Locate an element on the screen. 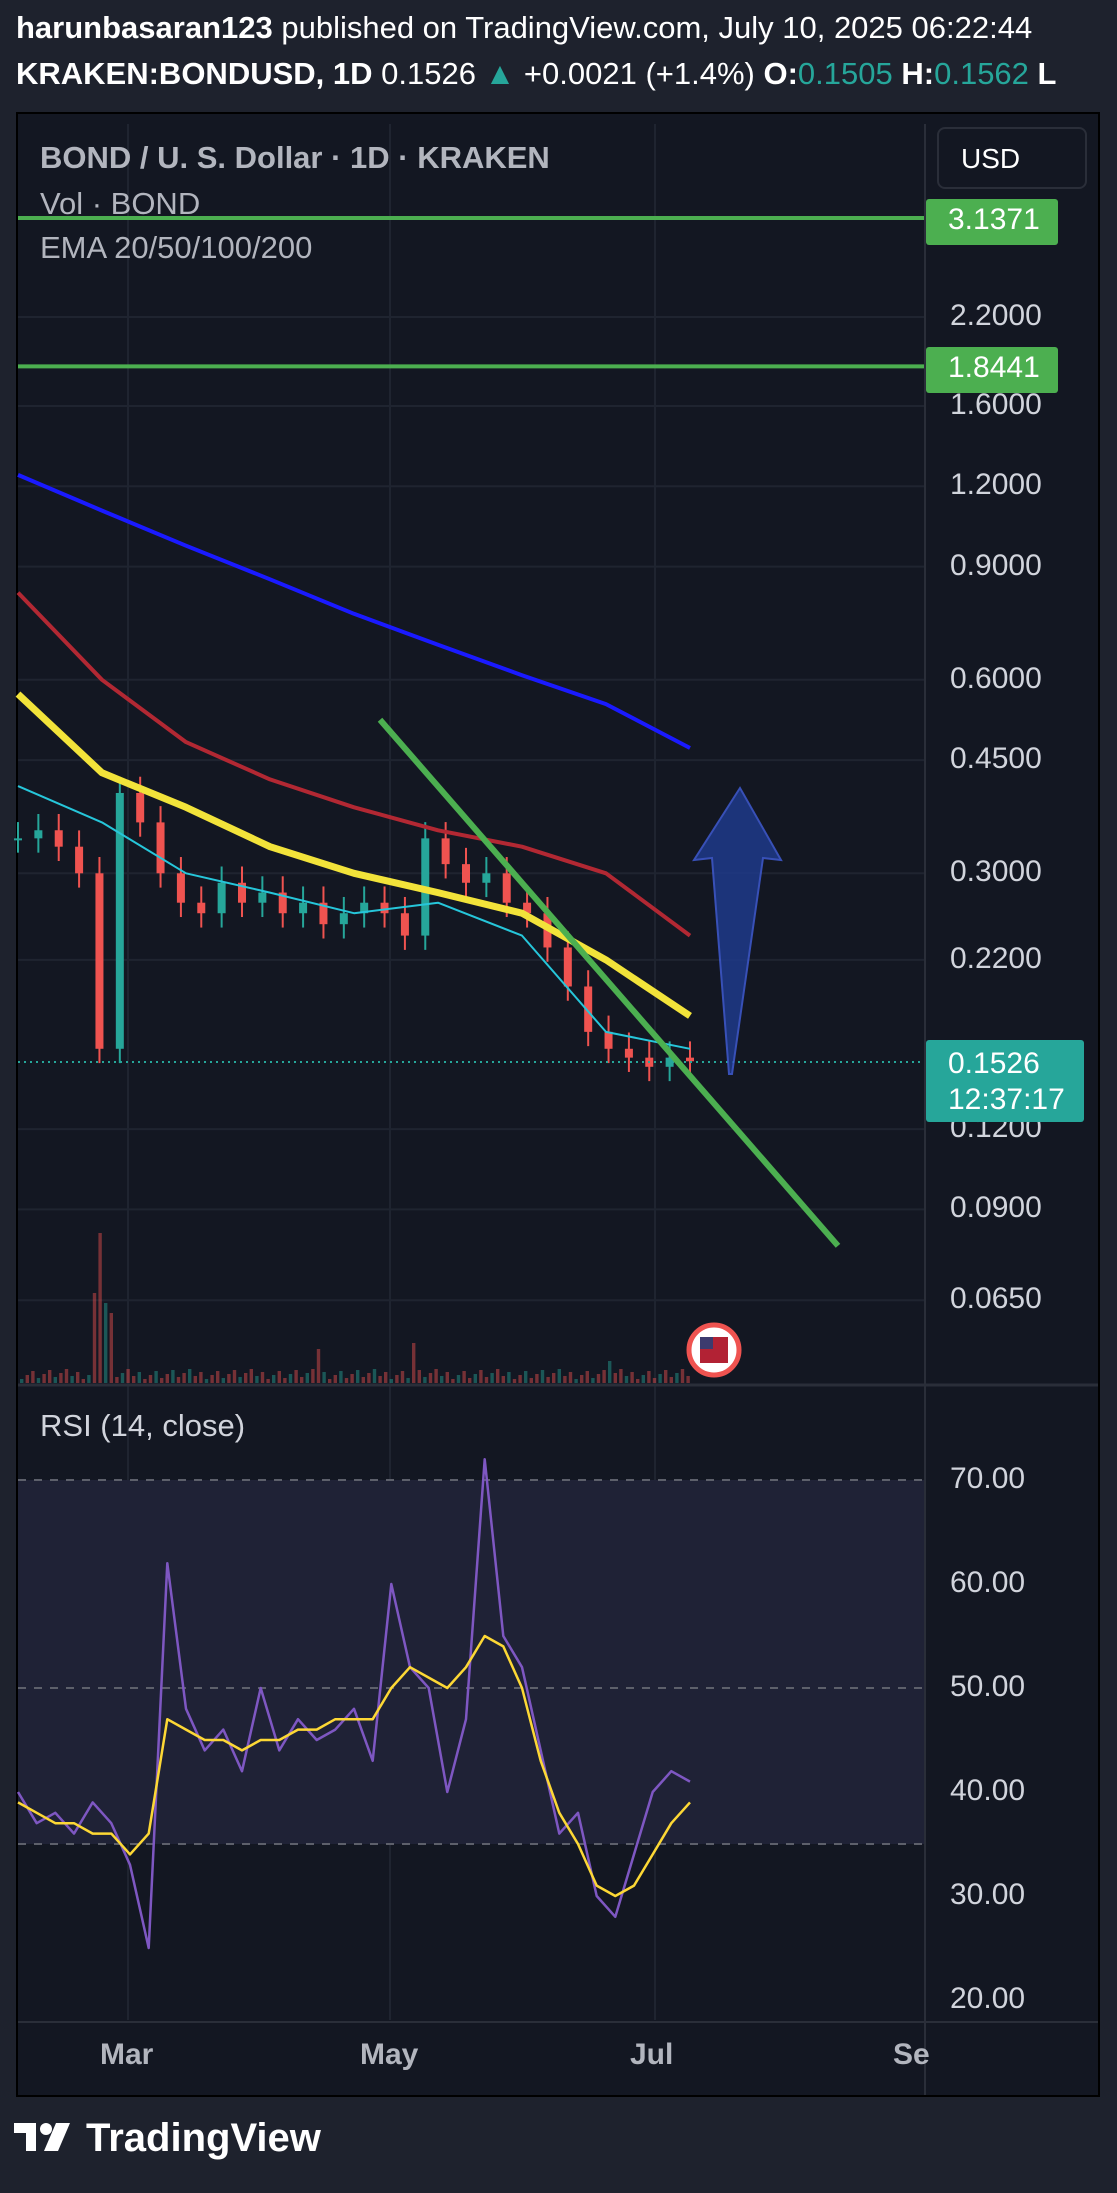  tv-logo-icon is located at coordinates (46, 2140).